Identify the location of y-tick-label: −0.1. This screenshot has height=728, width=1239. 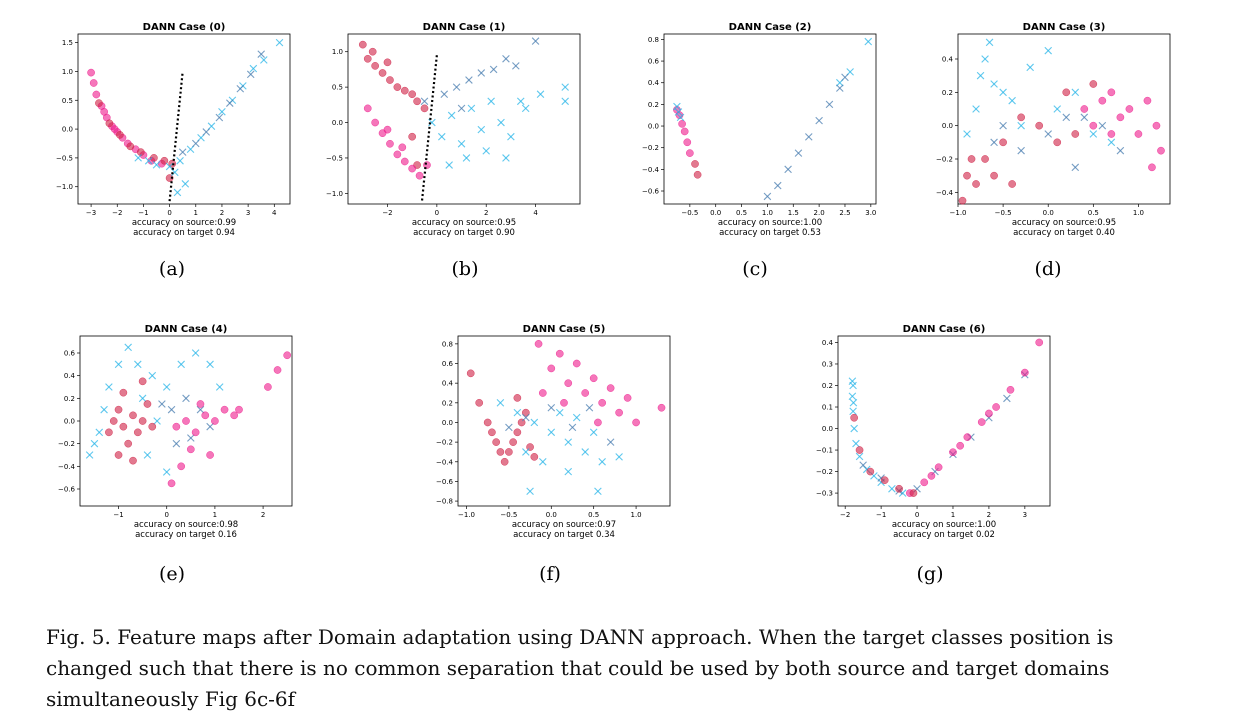
(824, 451).